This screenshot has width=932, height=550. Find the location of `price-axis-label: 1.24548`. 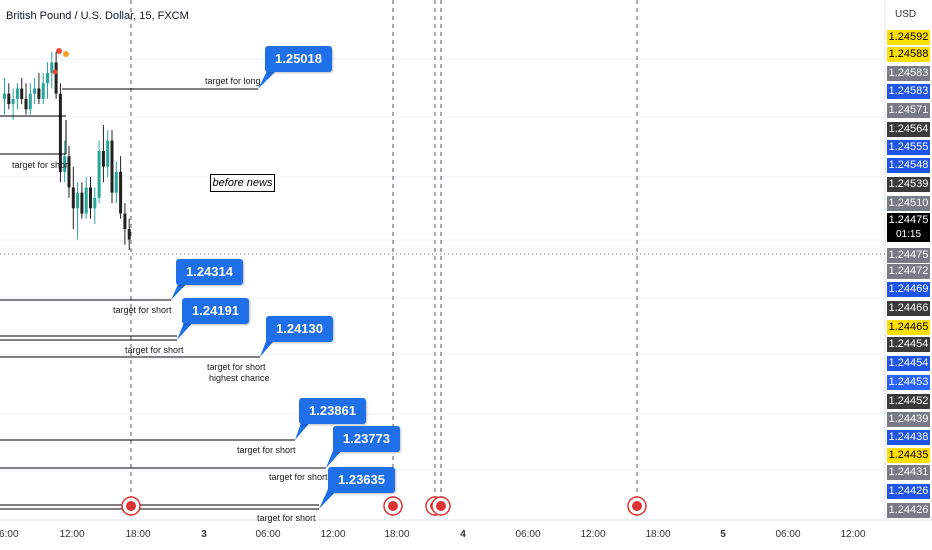

price-axis-label: 1.24548 is located at coordinates (908, 165).